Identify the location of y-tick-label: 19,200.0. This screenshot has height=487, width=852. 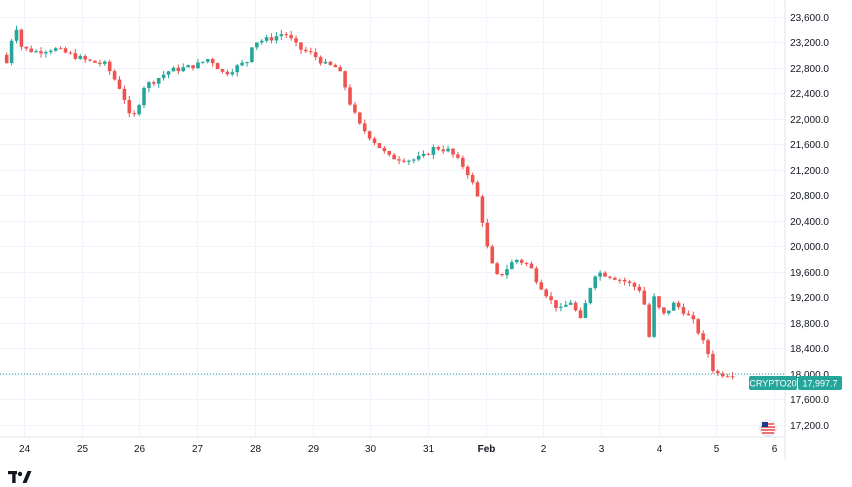
(809, 298).